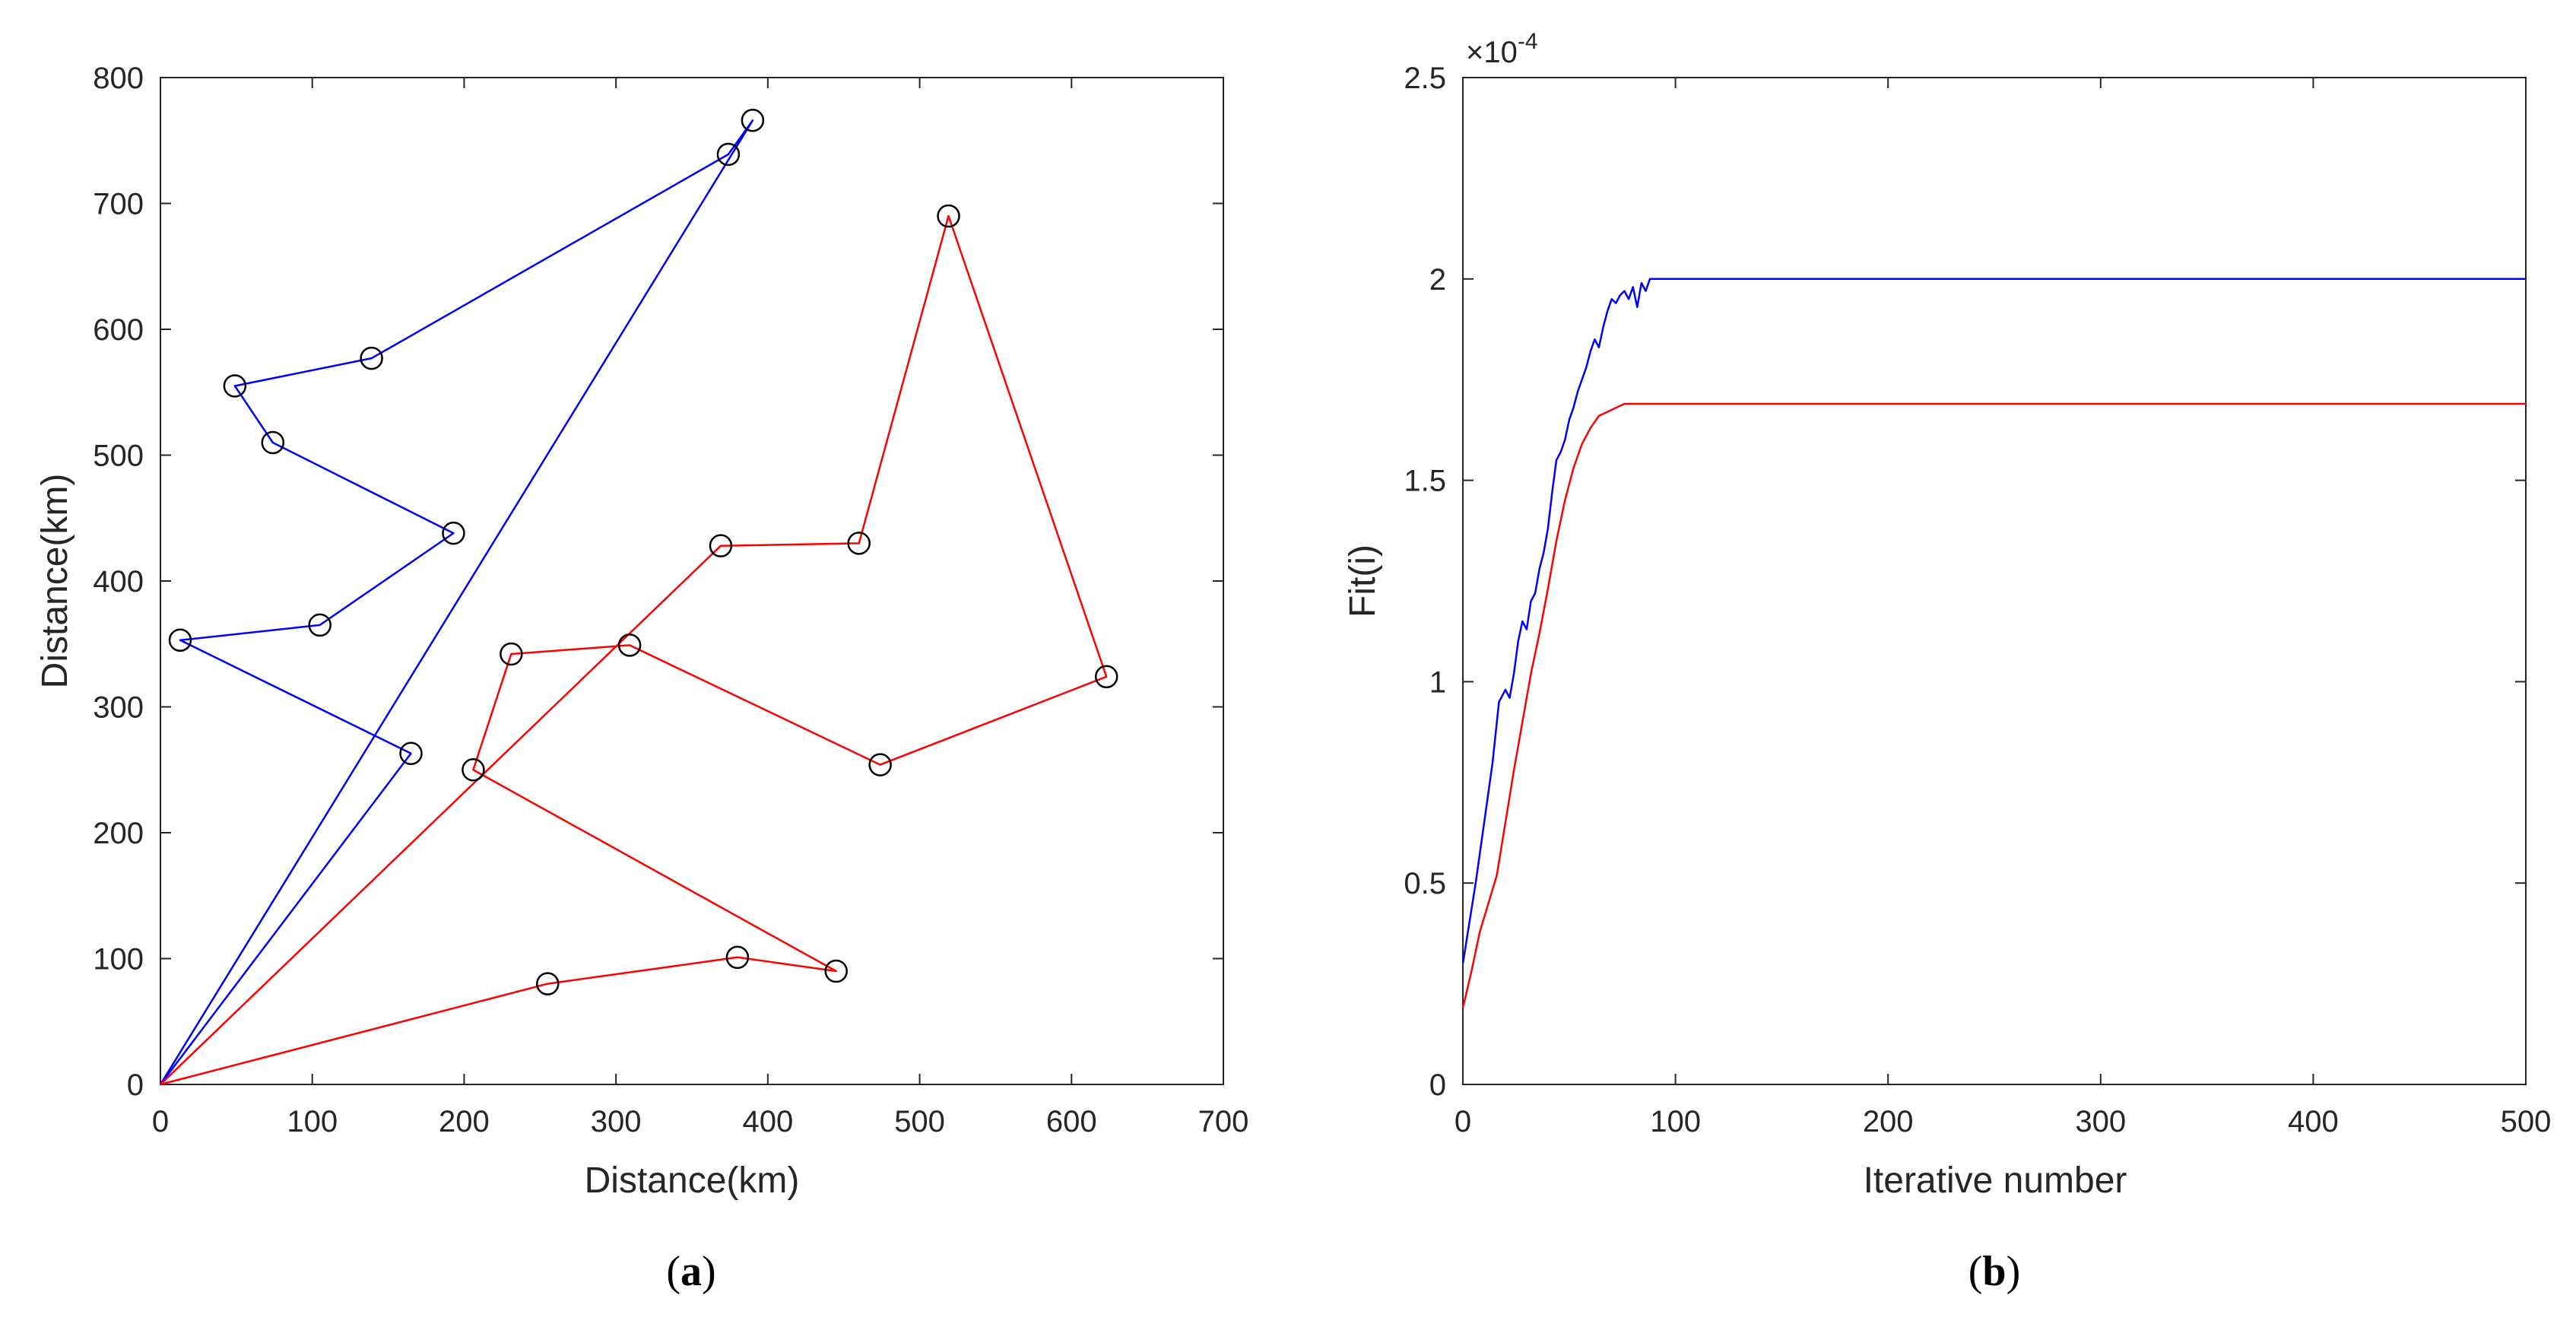 Image resolution: width=2576 pixels, height=1324 pixels. Describe the element at coordinates (55, 581) in the screenshot. I see `panel-a-y-axis-label: Distance(km)` at that location.